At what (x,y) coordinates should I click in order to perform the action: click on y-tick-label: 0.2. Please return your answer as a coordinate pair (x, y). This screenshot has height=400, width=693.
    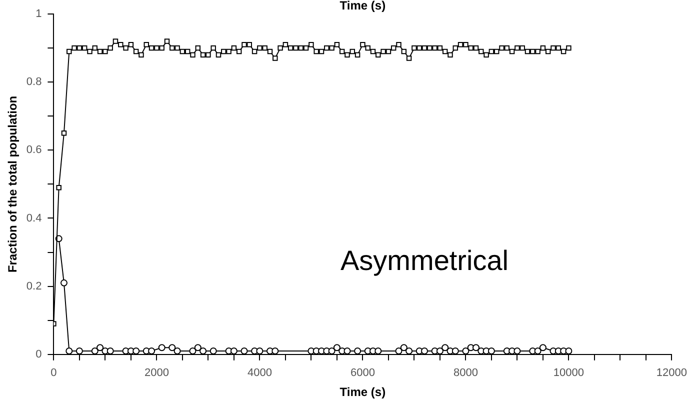
    Looking at the image, I should click on (34, 286).